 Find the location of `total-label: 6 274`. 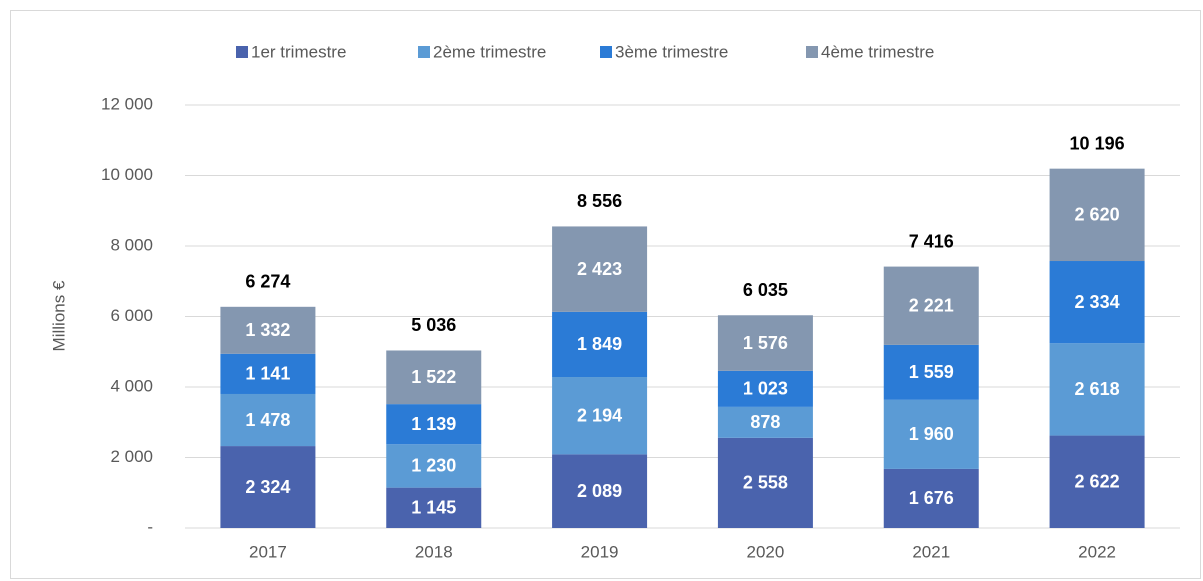

total-label: 6 274 is located at coordinates (267, 282).